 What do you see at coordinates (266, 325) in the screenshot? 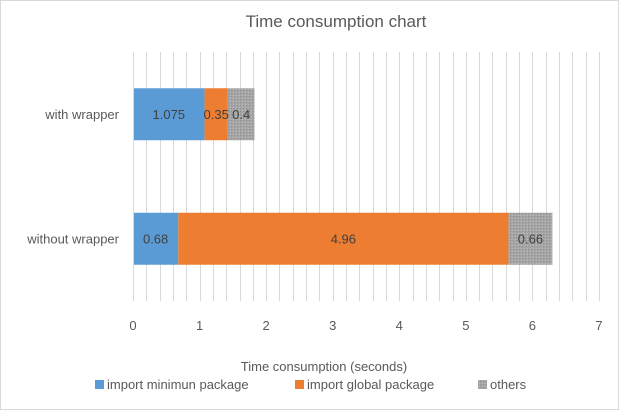
I see `x-tick-label: 2` at bounding box center [266, 325].